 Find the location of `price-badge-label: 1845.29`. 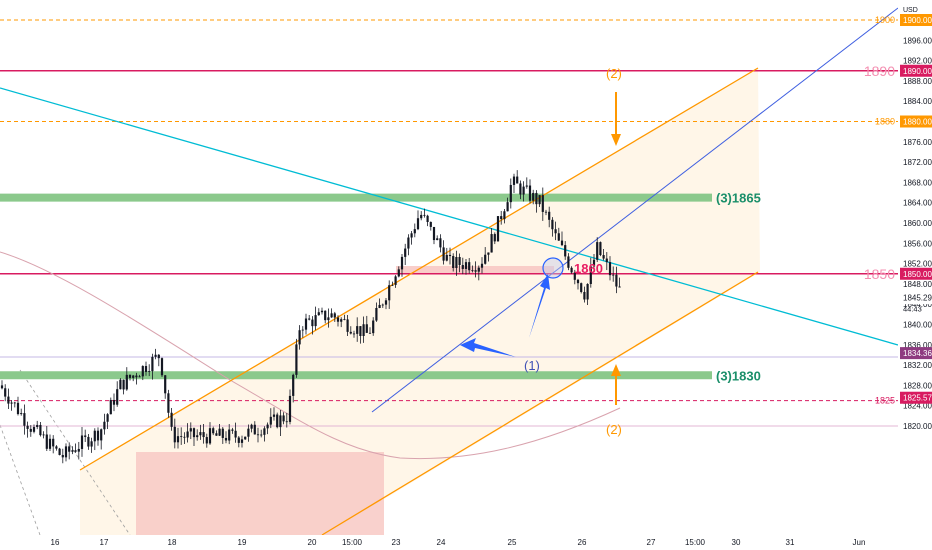

price-badge-label: 1845.29 is located at coordinates (917, 298).